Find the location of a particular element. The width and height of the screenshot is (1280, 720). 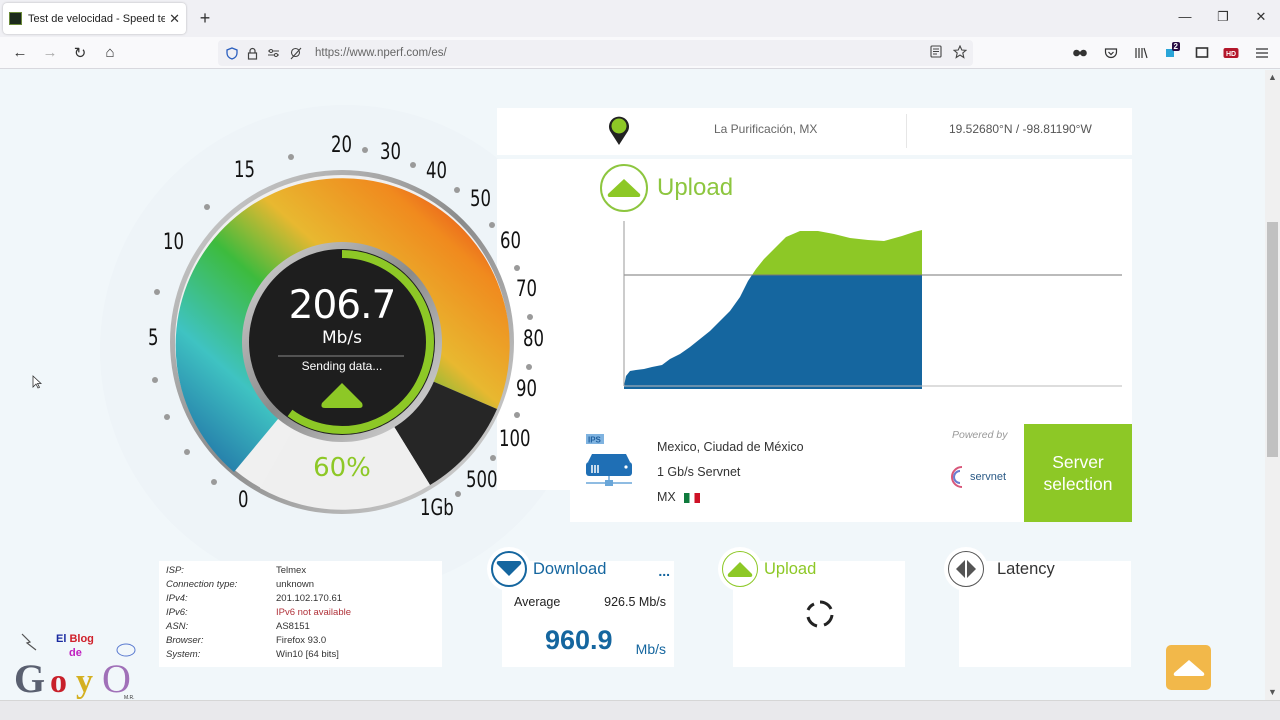

scale-label-100: 100 is located at coordinates (515, 439).